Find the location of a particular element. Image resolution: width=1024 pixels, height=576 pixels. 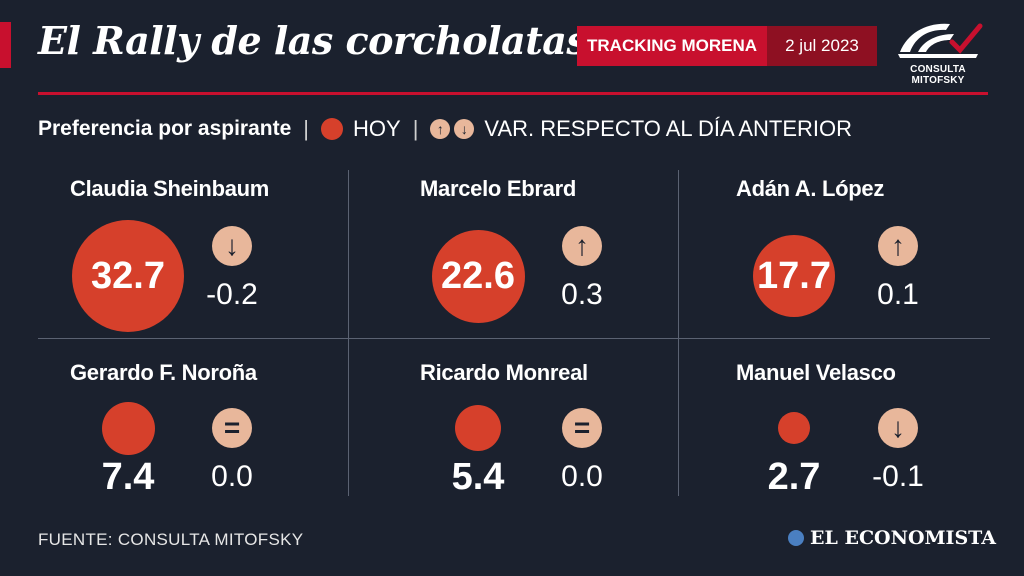

aspirante-name: Manuel Velasco is located at coordinates (816, 372).